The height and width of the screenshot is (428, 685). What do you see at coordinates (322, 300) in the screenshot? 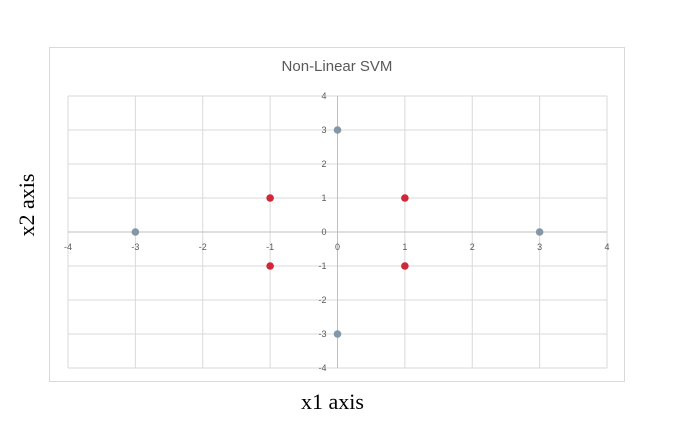
I see `y-tick-label: -2` at bounding box center [322, 300].